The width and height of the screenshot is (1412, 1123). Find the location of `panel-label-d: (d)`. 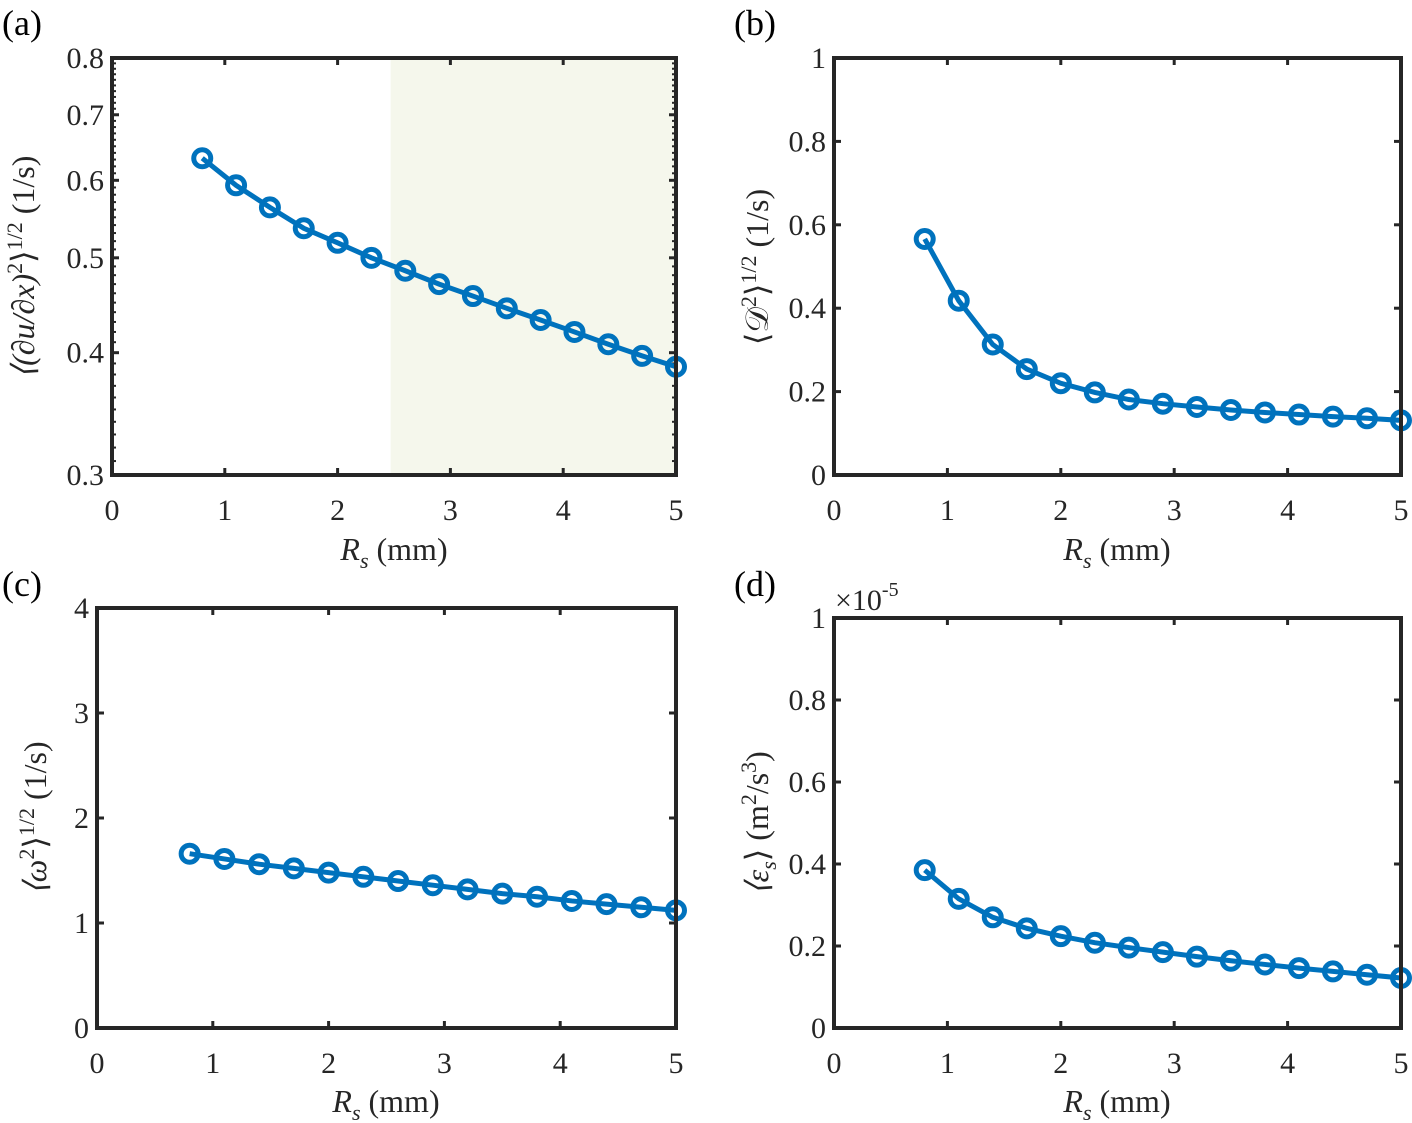

panel-label-d: (d) is located at coordinates (755, 584).